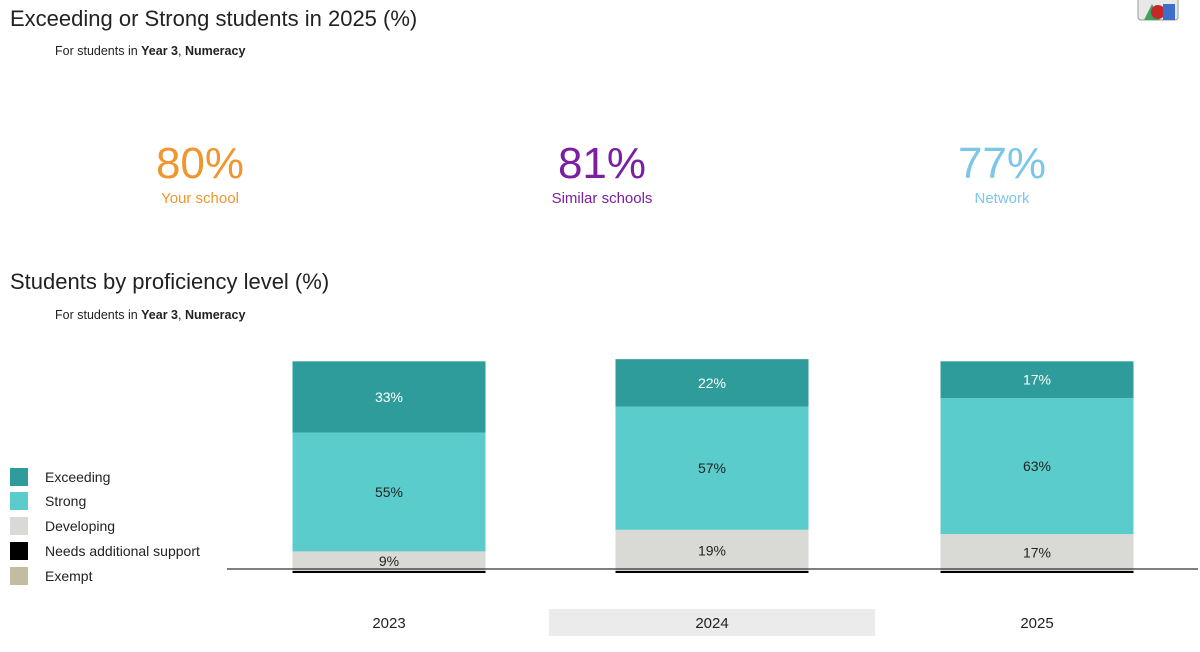  I want to click on bar-segment-developing-2025, so click(1037, 552).